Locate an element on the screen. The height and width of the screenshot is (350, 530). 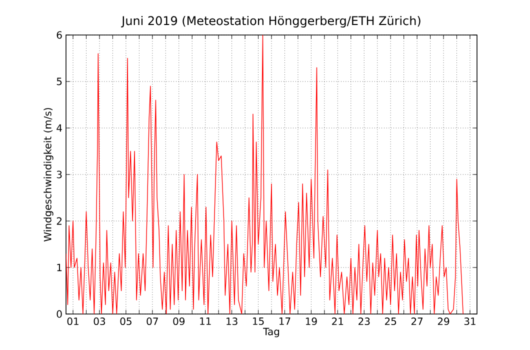
x-tick-label: 23 is located at coordinates (364, 322).